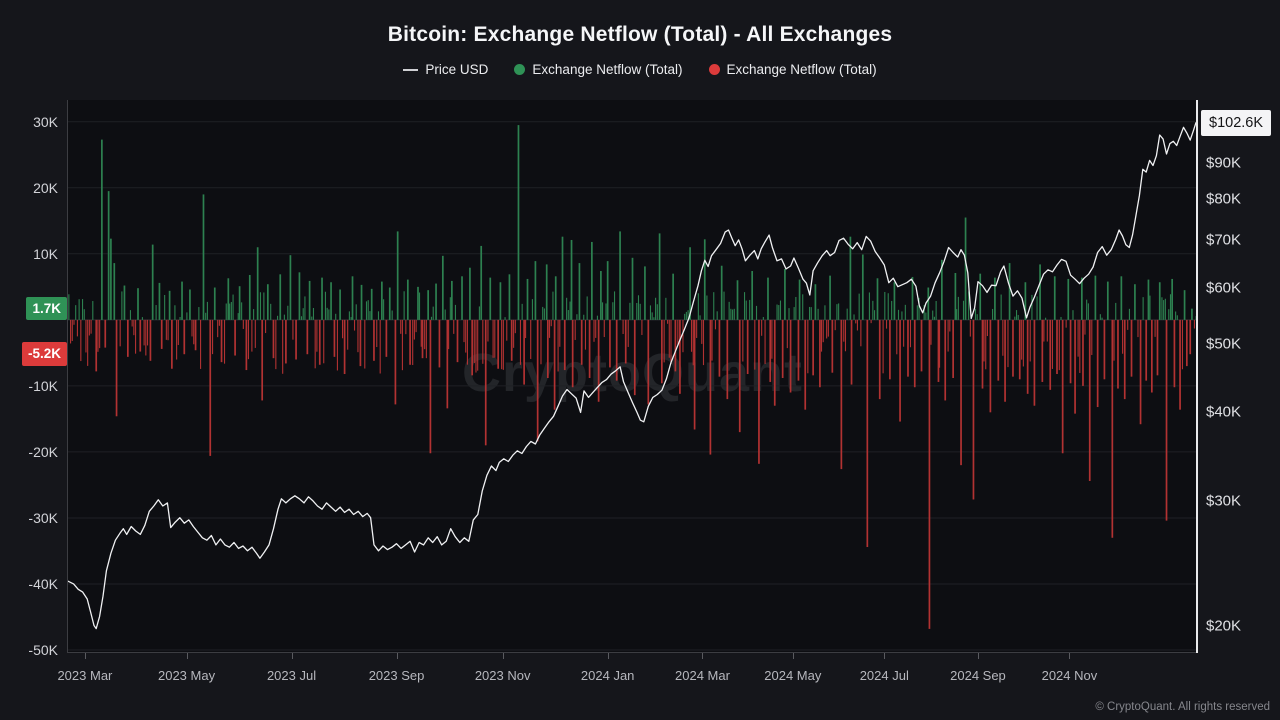 This screenshot has height=720, width=1280. What do you see at coordinates (1236, 123) in the screenshot?
I see `price-last-value-badge: $102.6K` at bounding box center [1236, 123].